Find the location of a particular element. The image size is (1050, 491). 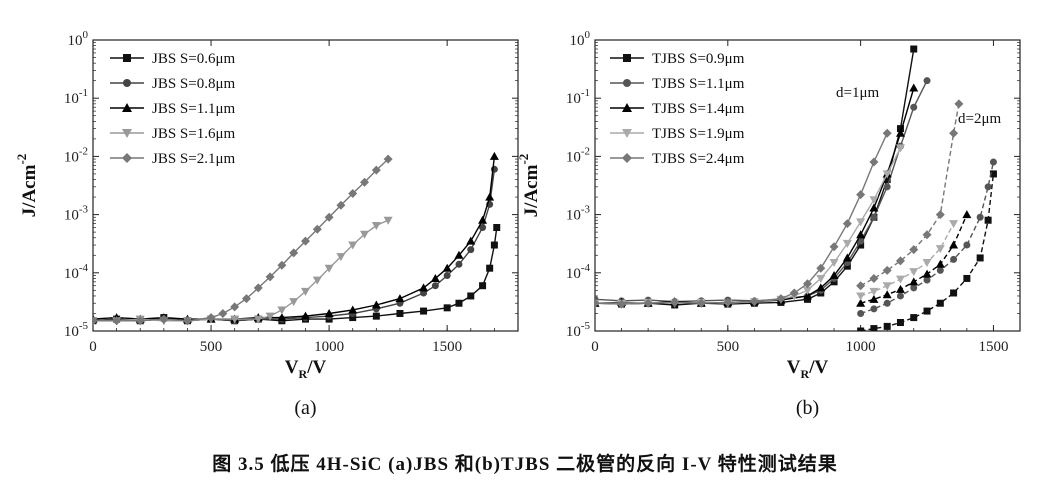

legend-item: TJBS S=1.1μm is located at coordinates (677, 84).